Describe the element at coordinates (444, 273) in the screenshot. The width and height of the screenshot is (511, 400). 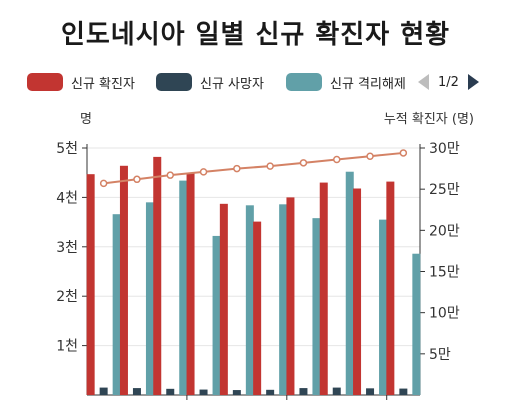
I see `right-axis-tick-label: 15만` at that location.